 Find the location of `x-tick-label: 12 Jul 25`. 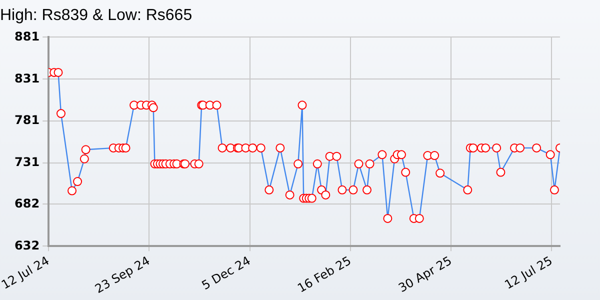

x-tick-label: 12 Jul 25 is located at coordinates (528, 273).